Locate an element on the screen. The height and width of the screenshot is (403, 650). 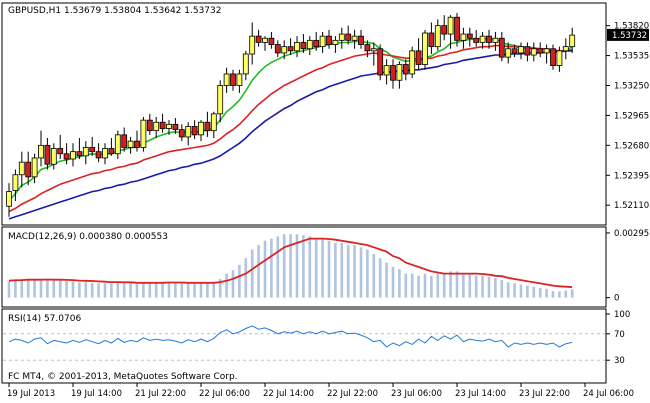
macd-signal-line is located at coordinates (290, 262).